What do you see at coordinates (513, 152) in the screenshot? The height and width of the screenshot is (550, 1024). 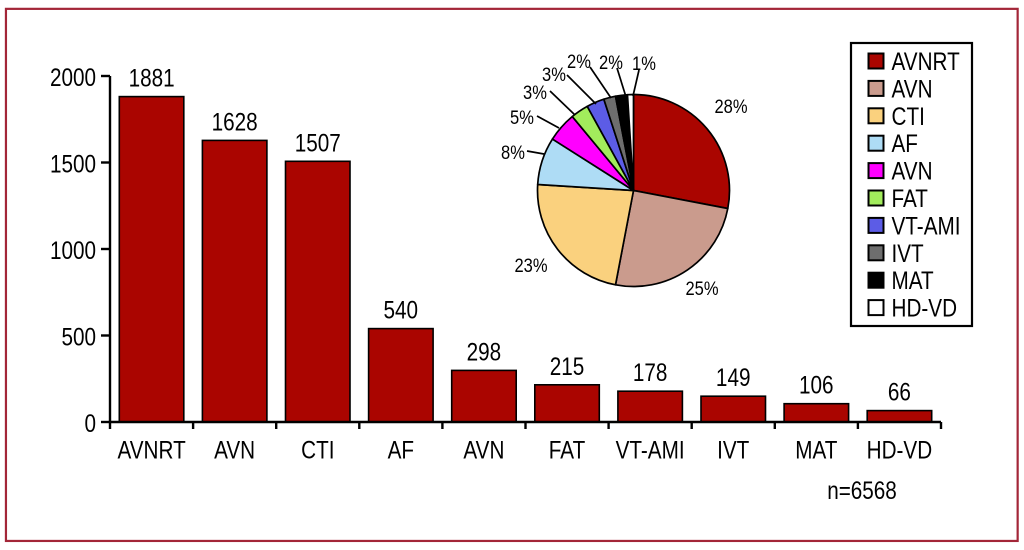 I see `svg-text: 8%` at bounding box center [513, 152].